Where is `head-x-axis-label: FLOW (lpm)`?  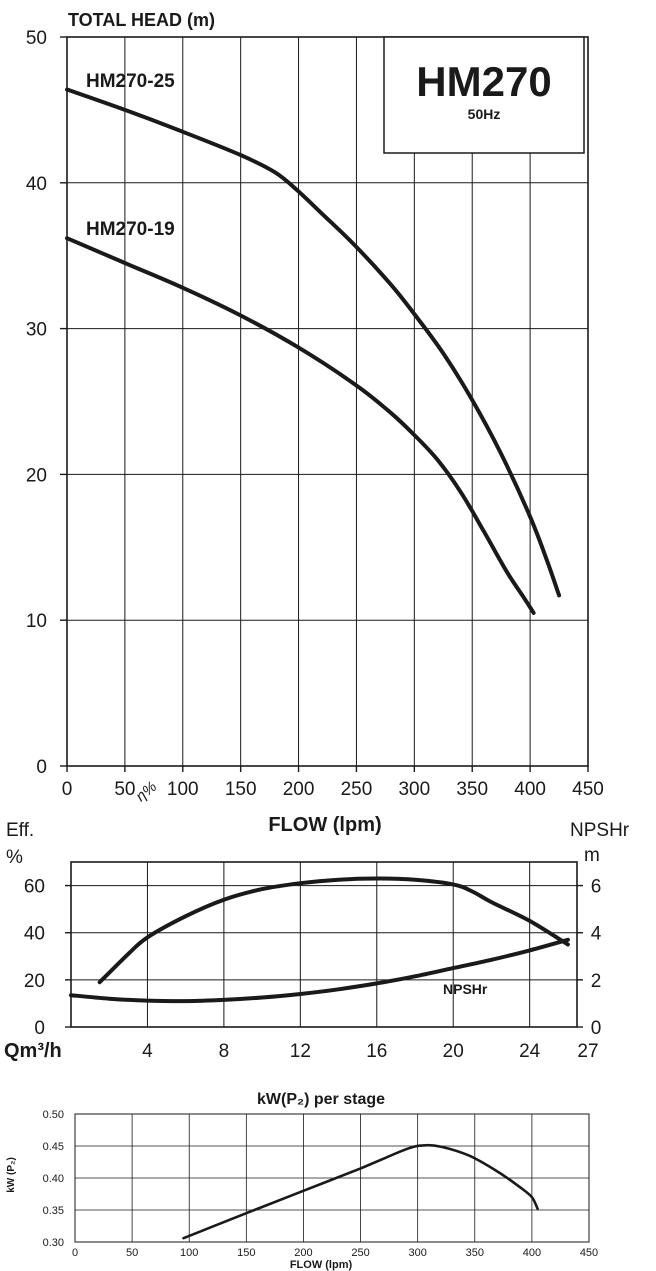 head-x-axis-label: FLOW (lpm) is located at coordinates (324, 825).